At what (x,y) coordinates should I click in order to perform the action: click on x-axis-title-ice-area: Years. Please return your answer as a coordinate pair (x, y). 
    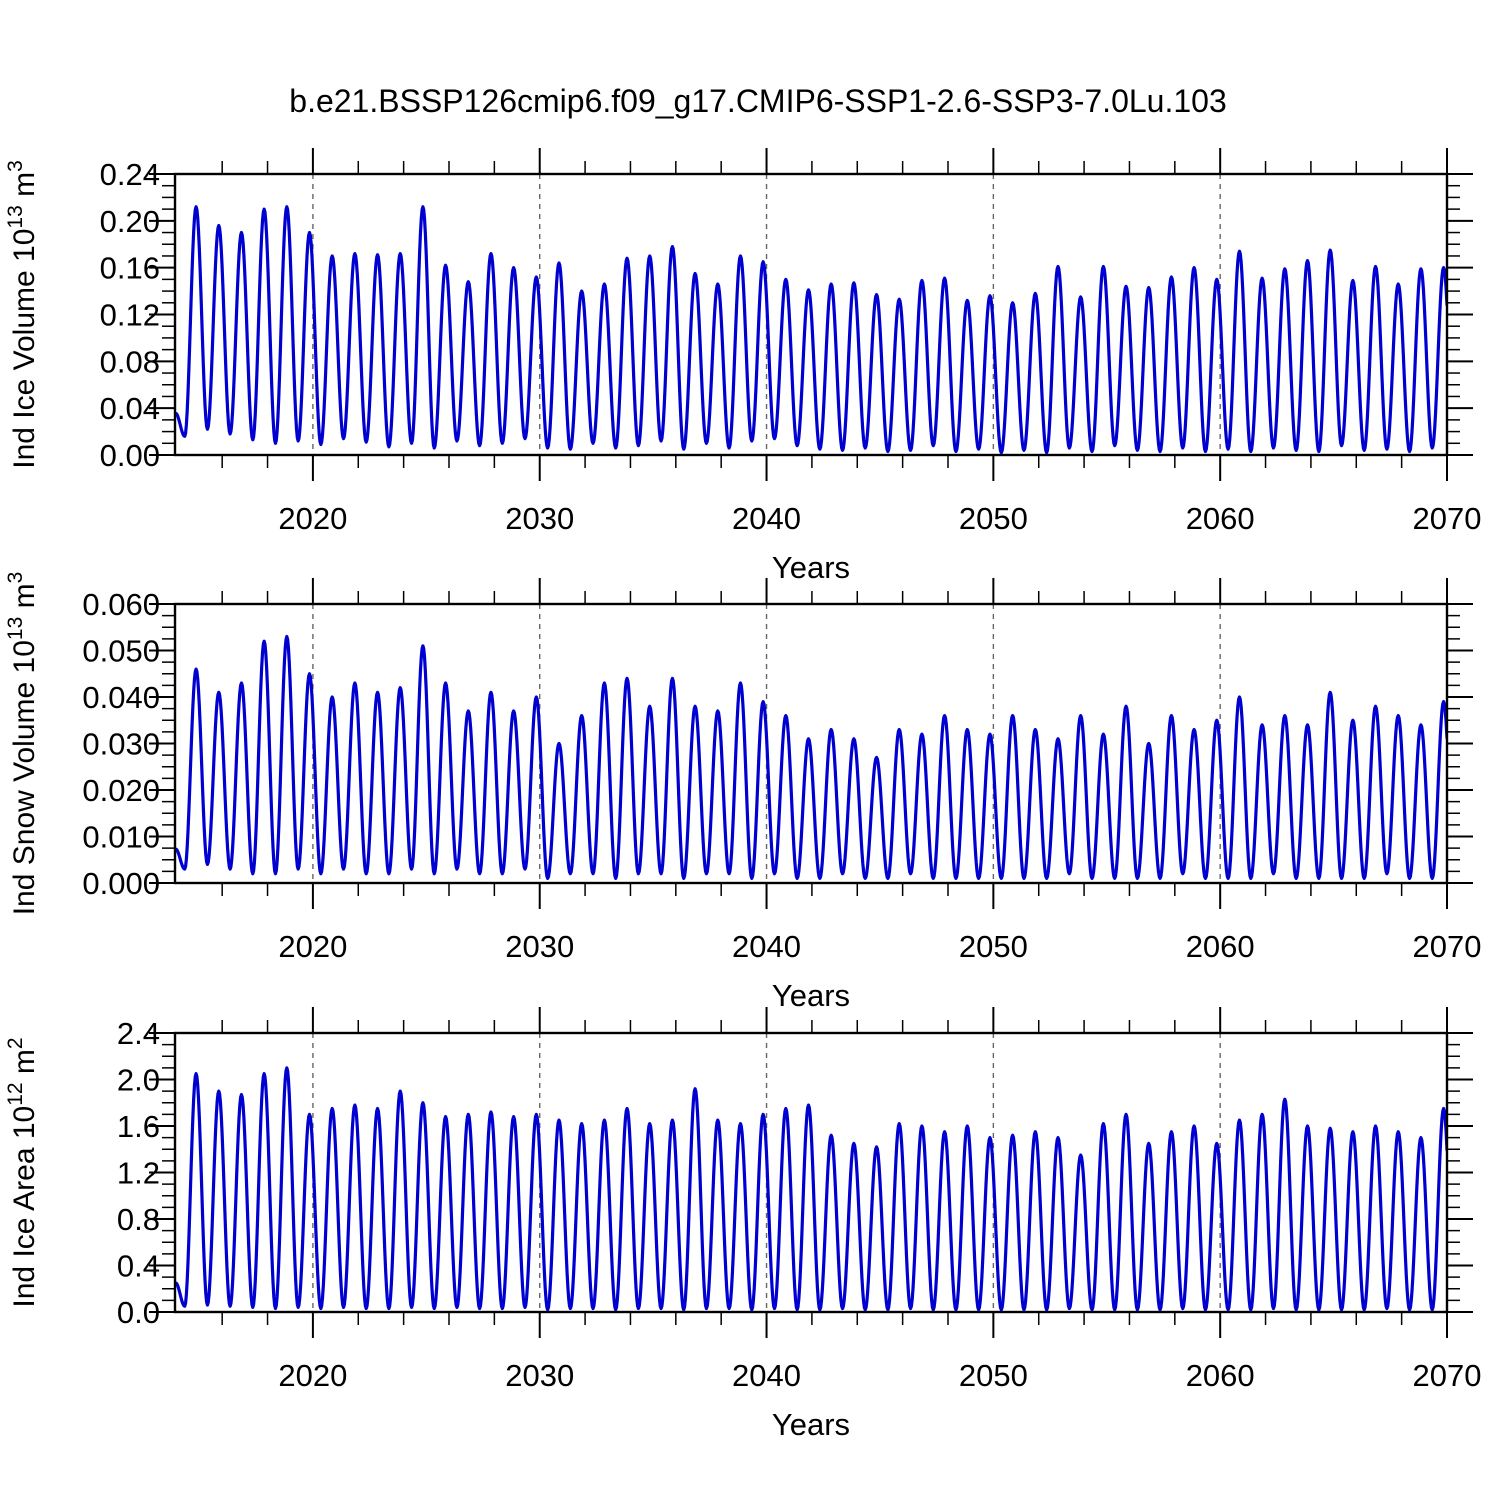
    Looking at the image, I should click on (811, 1424).